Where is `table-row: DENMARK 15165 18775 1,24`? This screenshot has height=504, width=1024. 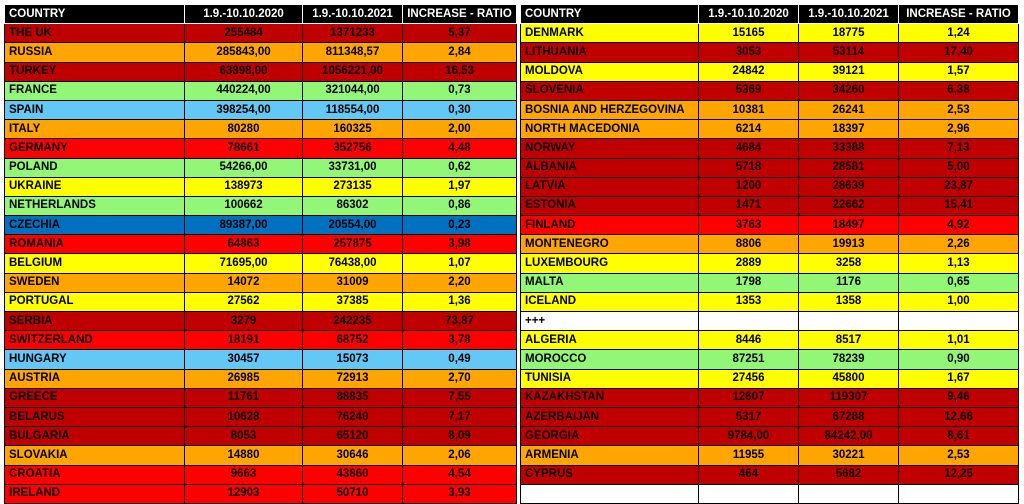
table-row: DENMARK 15165 18775 1,24 is located at coordinates (769, 33).